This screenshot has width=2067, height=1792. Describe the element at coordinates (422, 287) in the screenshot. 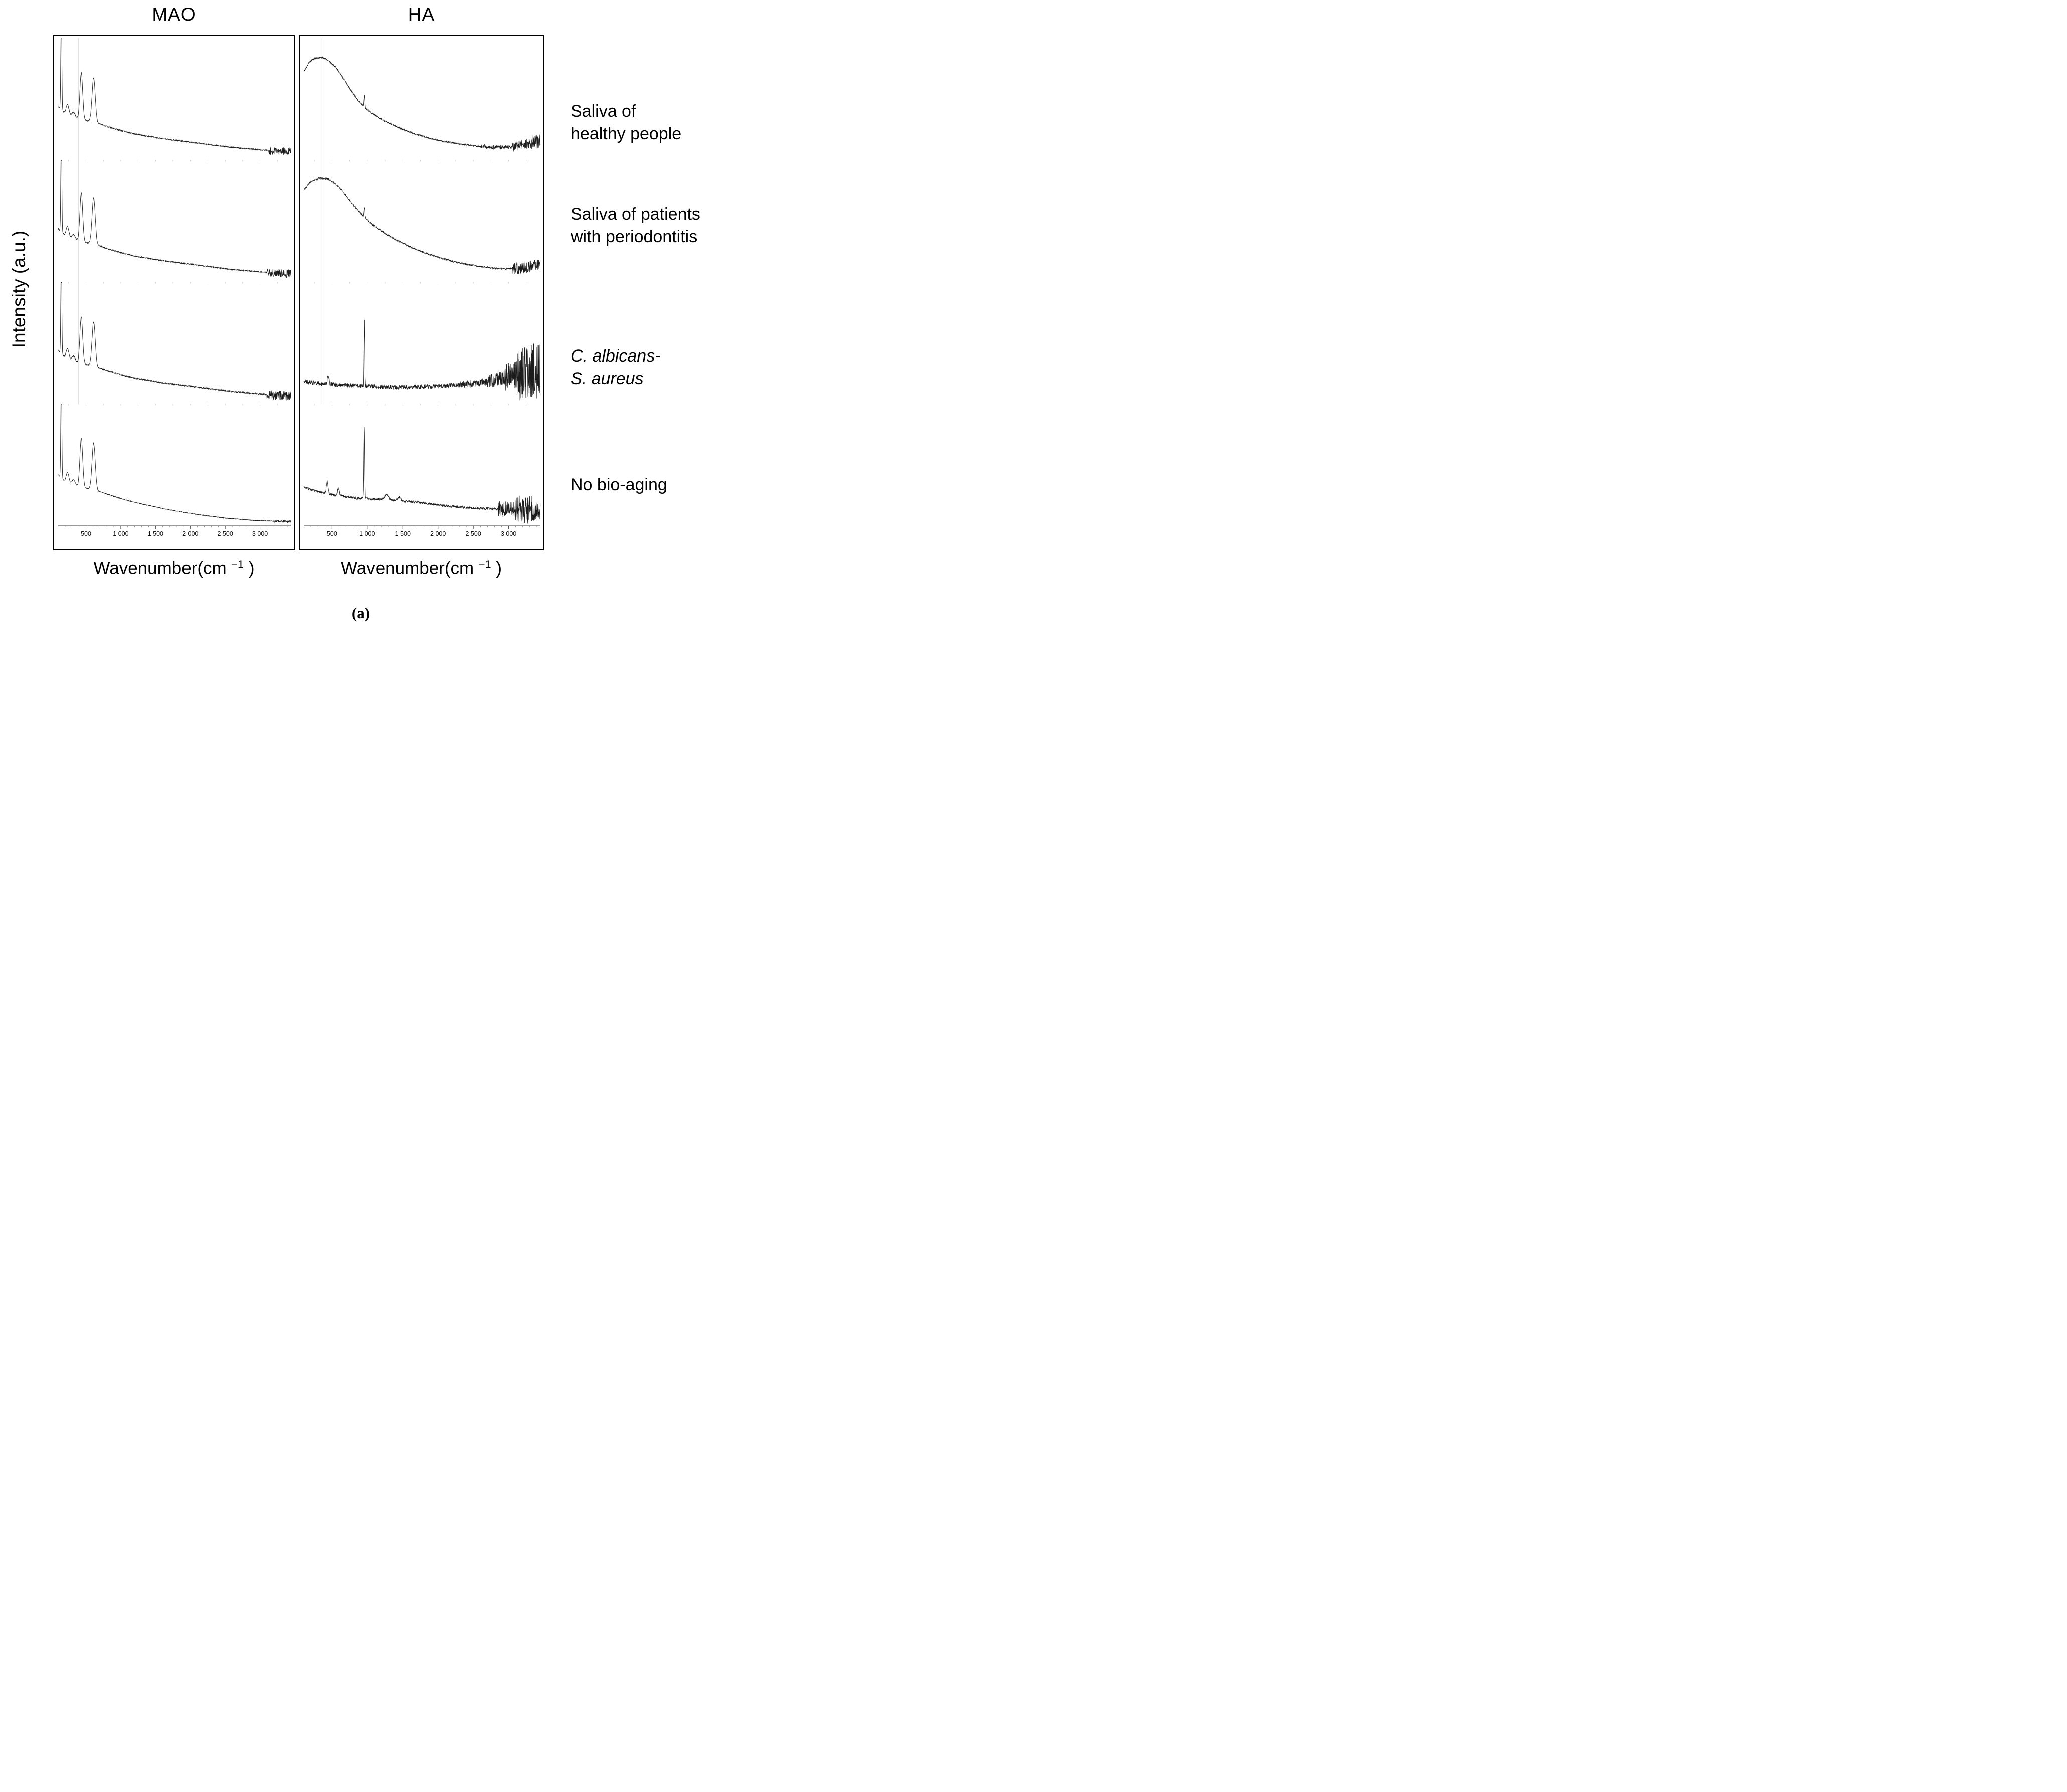

I see `ha-spectra-canvas: 500 1 000 1 500 2 000 2 500 3 000` at that location.